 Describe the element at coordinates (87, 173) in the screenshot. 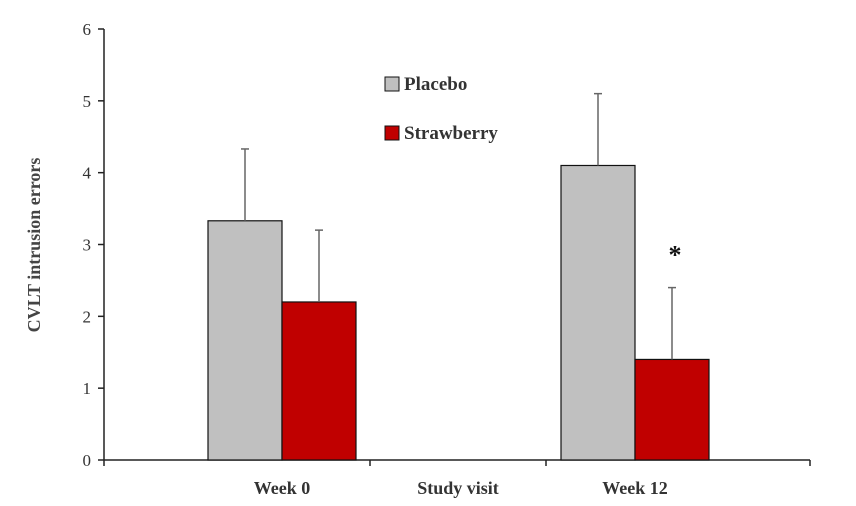

I see `y-tick-label: 4` at that location.